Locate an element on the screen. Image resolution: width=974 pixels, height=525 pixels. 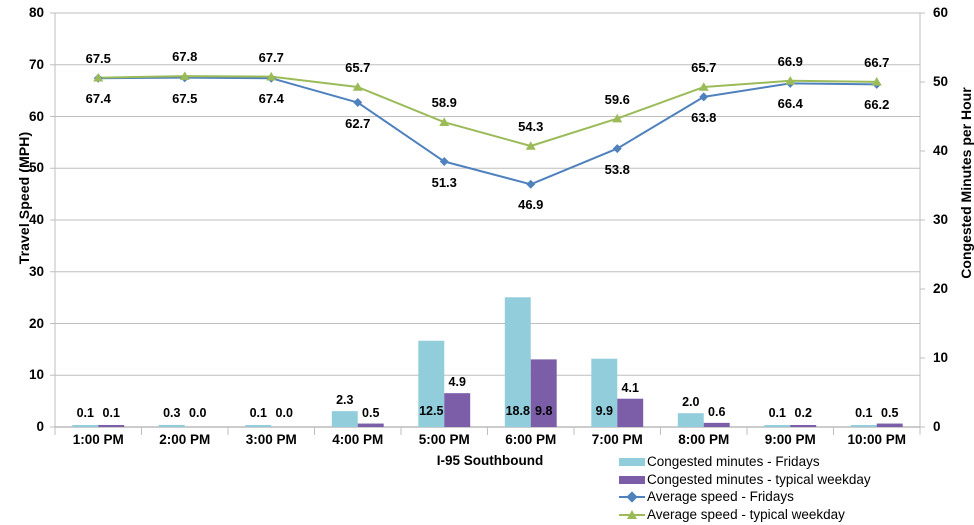
legend-triangle-marker-icon is located at coordinates (632, 514).